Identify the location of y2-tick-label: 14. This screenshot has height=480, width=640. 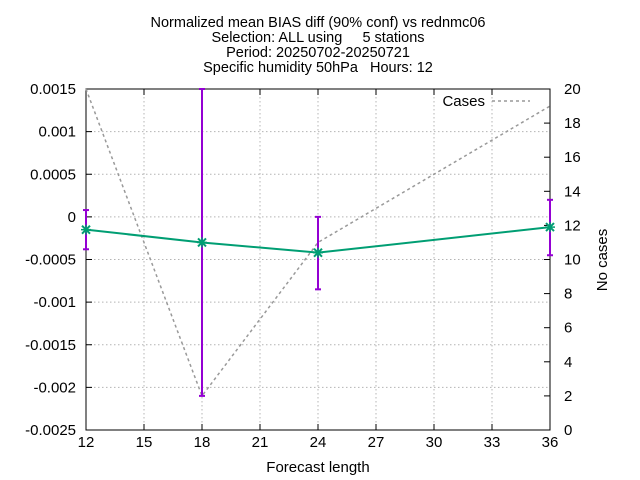
(572, 191).